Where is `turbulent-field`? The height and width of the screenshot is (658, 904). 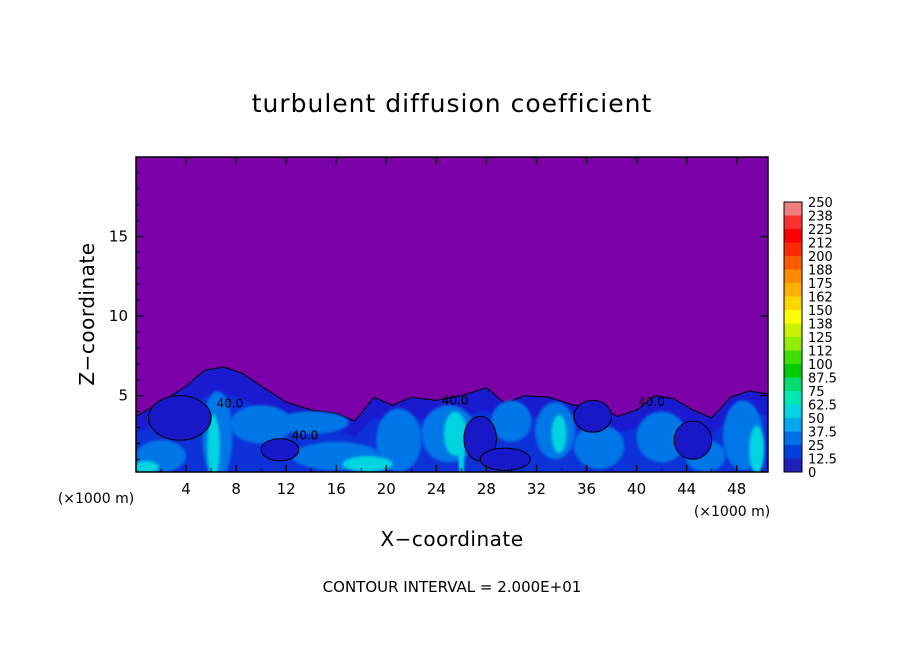 turbulent-field is located at coordinates (452, 419).